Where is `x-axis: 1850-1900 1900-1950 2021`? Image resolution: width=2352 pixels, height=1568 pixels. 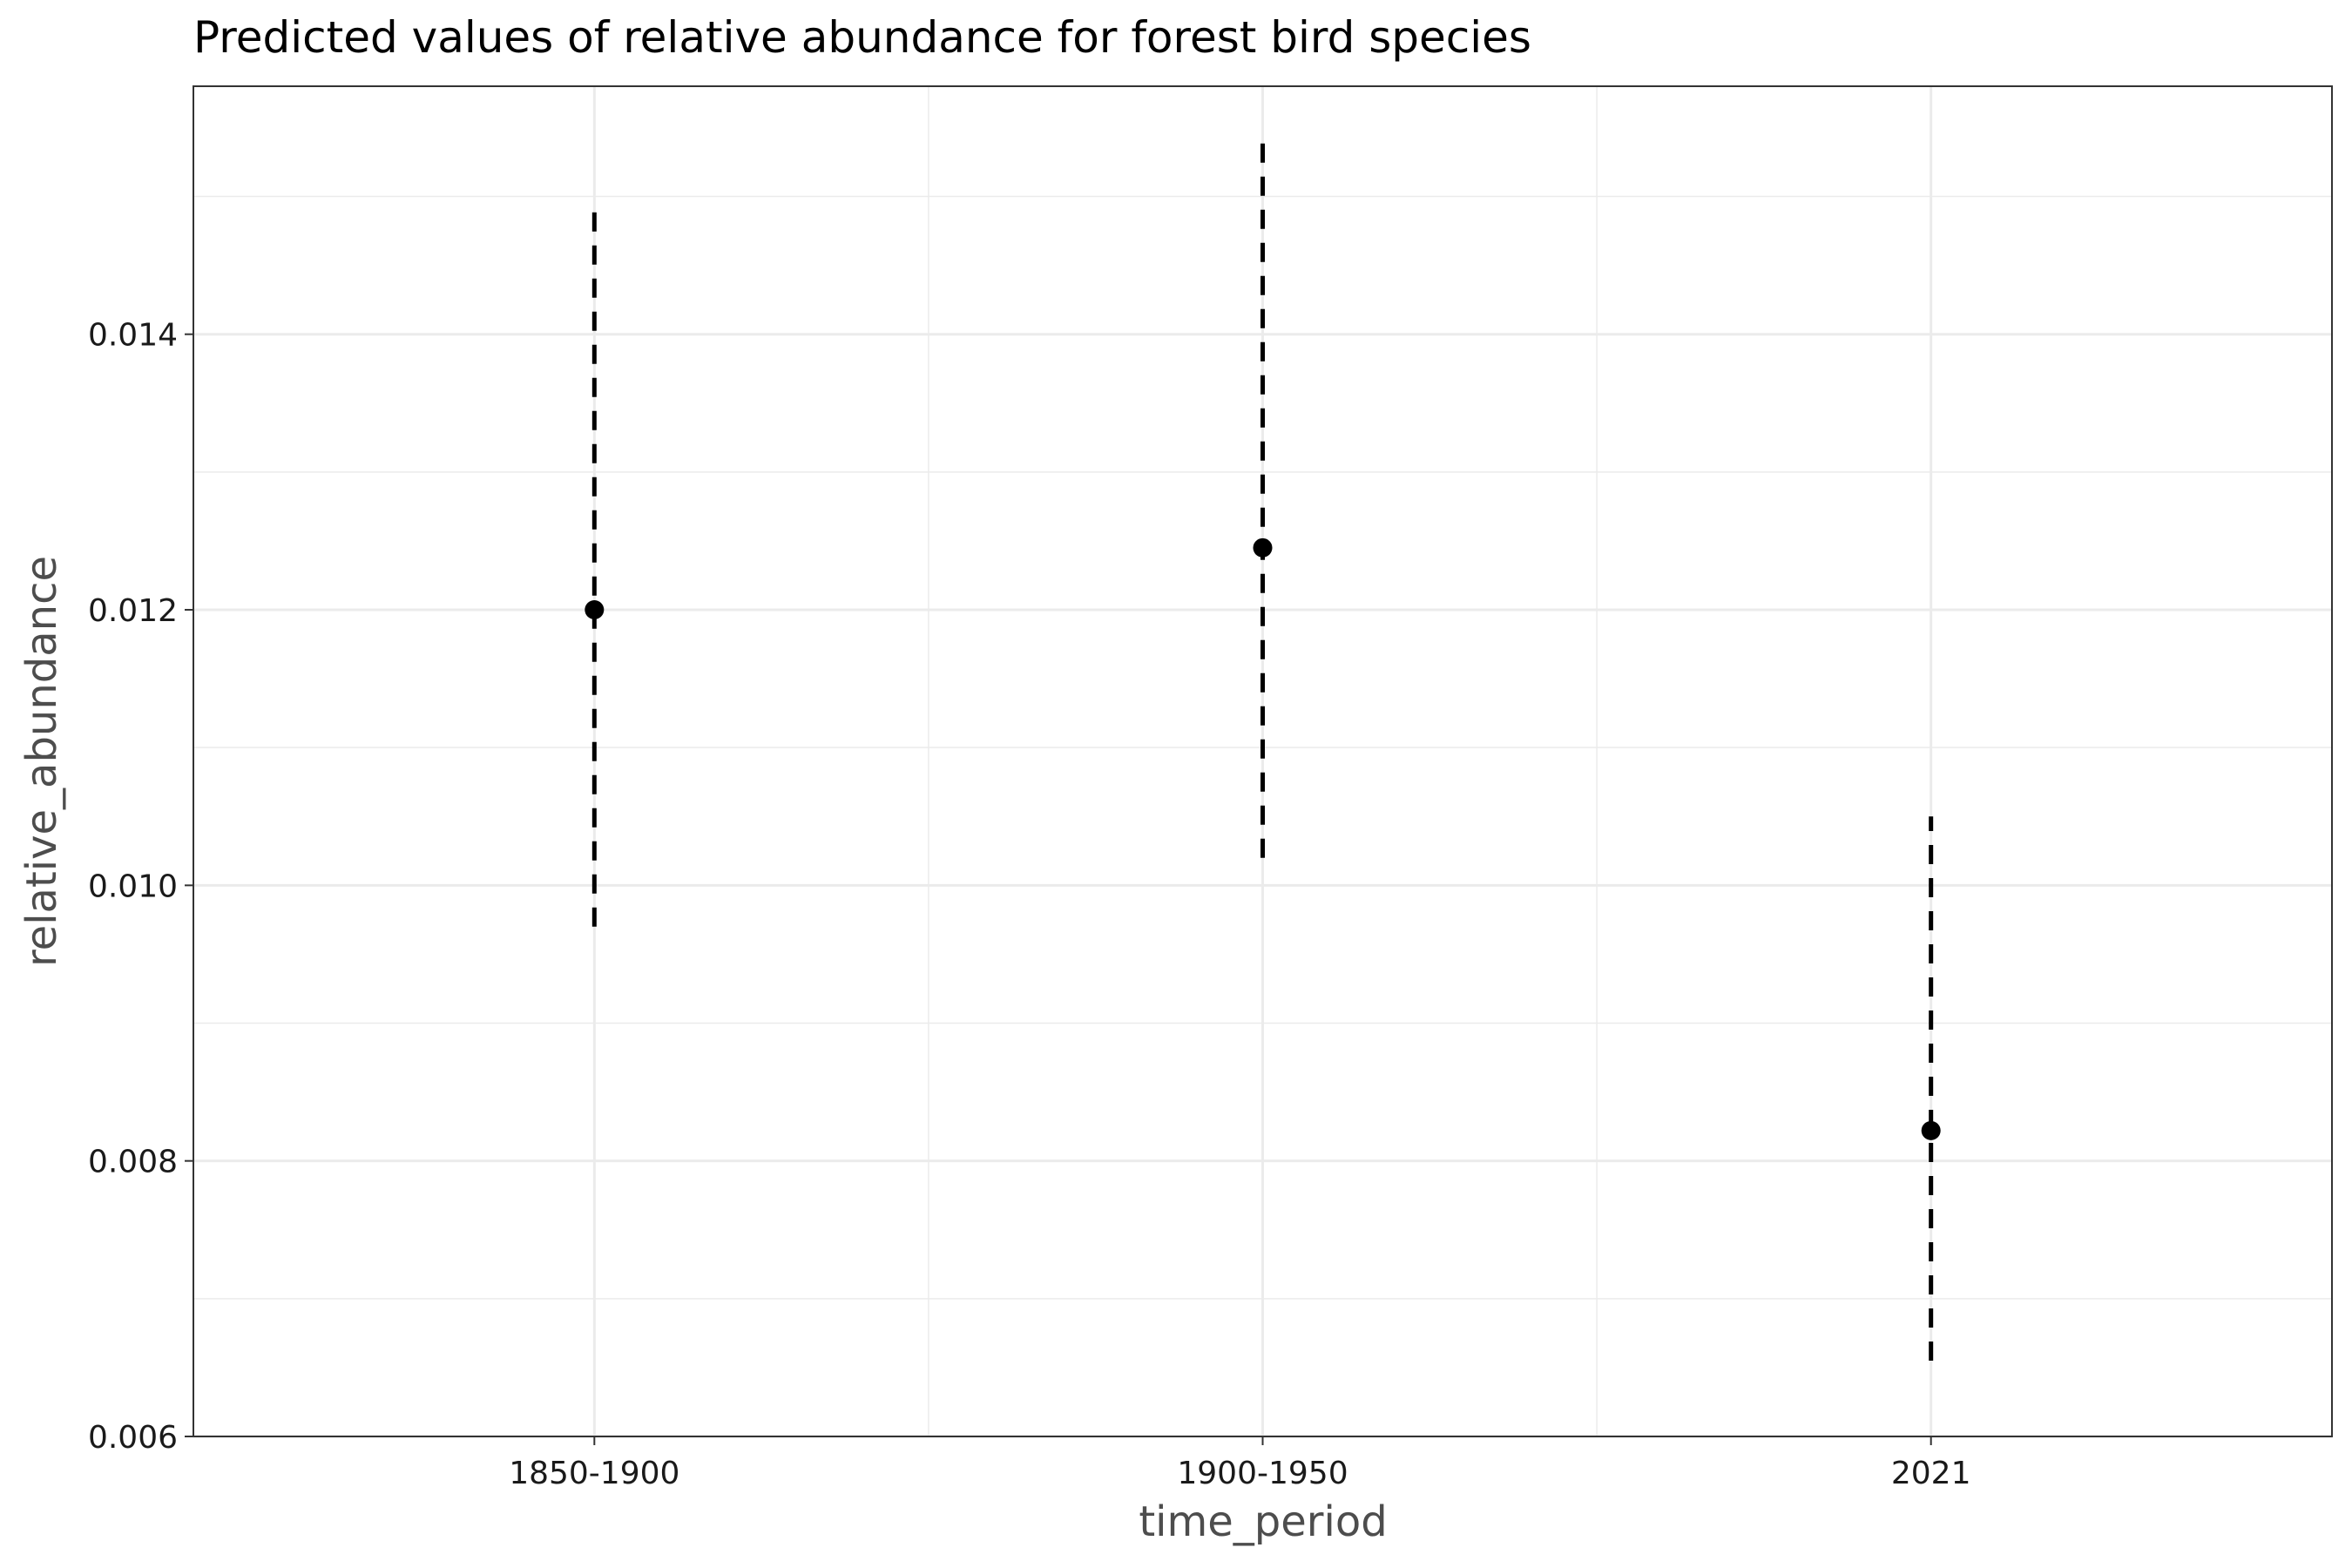
x-axis: 1850-1900 1900-1950 2021 is located at coordinates (1240, 1463).